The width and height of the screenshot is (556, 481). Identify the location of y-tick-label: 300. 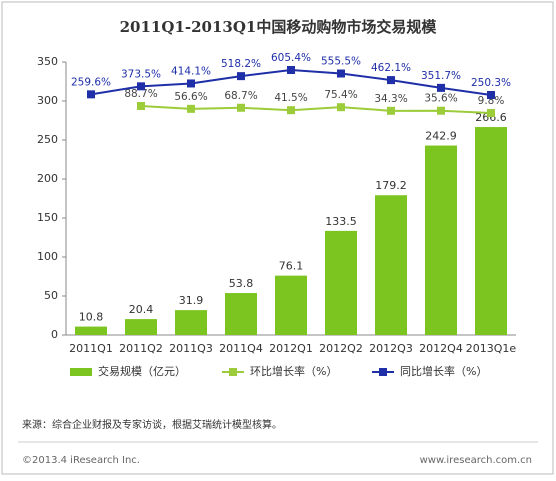
(47, 100).